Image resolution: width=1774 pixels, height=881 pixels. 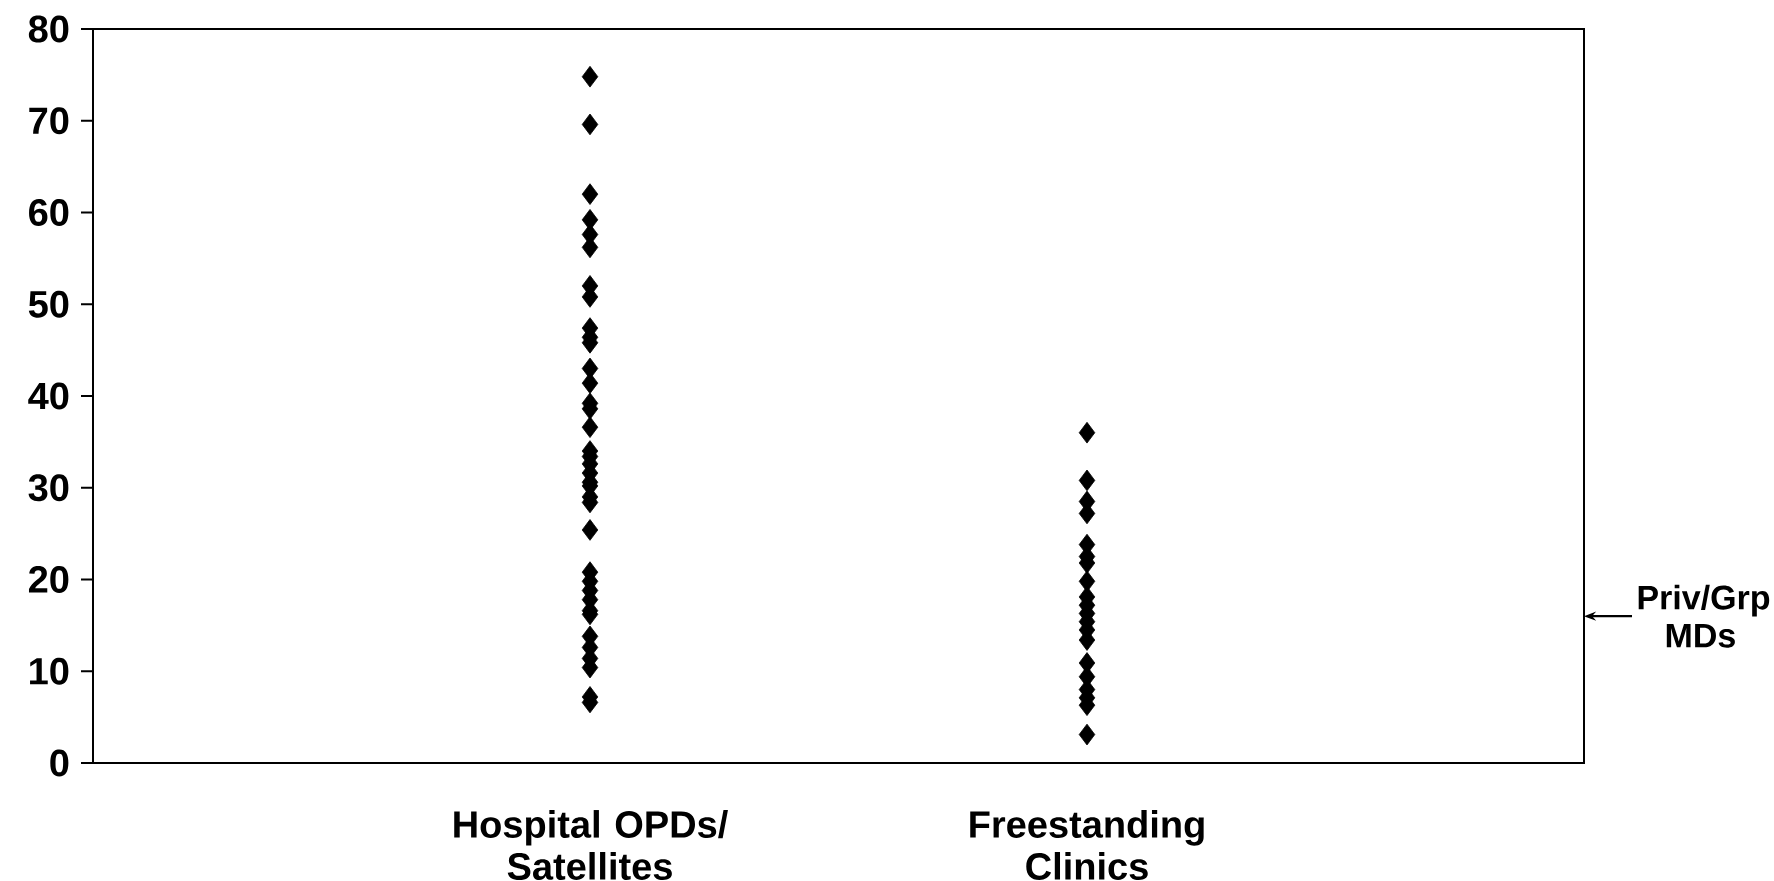 I want to click on y-tick-label: 50, so click(x=48, y=304).